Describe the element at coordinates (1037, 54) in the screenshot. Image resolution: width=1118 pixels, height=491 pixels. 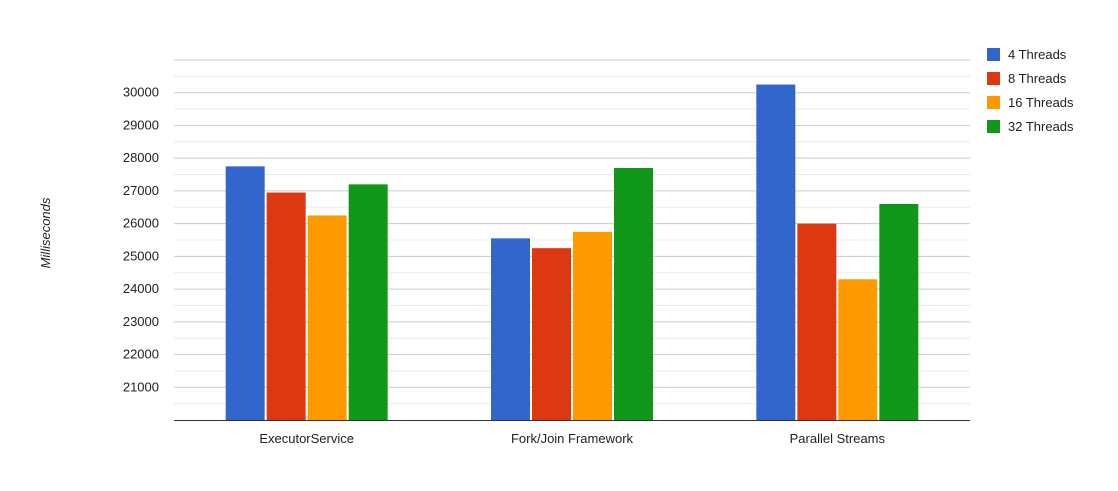
I see `legend-label: 4 Threads` at that location.